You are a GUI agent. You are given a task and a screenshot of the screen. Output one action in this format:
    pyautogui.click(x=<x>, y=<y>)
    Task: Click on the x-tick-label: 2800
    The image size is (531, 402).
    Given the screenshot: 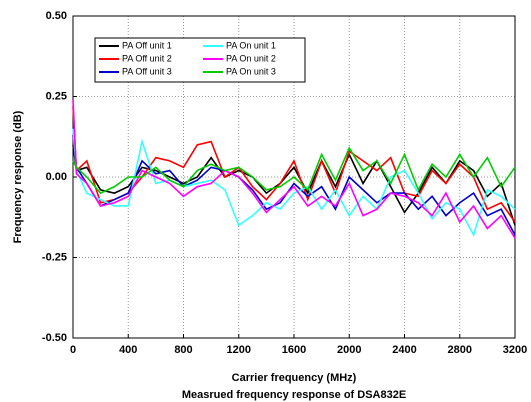 What is the action you would take?
    pyautogui.click(x=460, y=350)
    